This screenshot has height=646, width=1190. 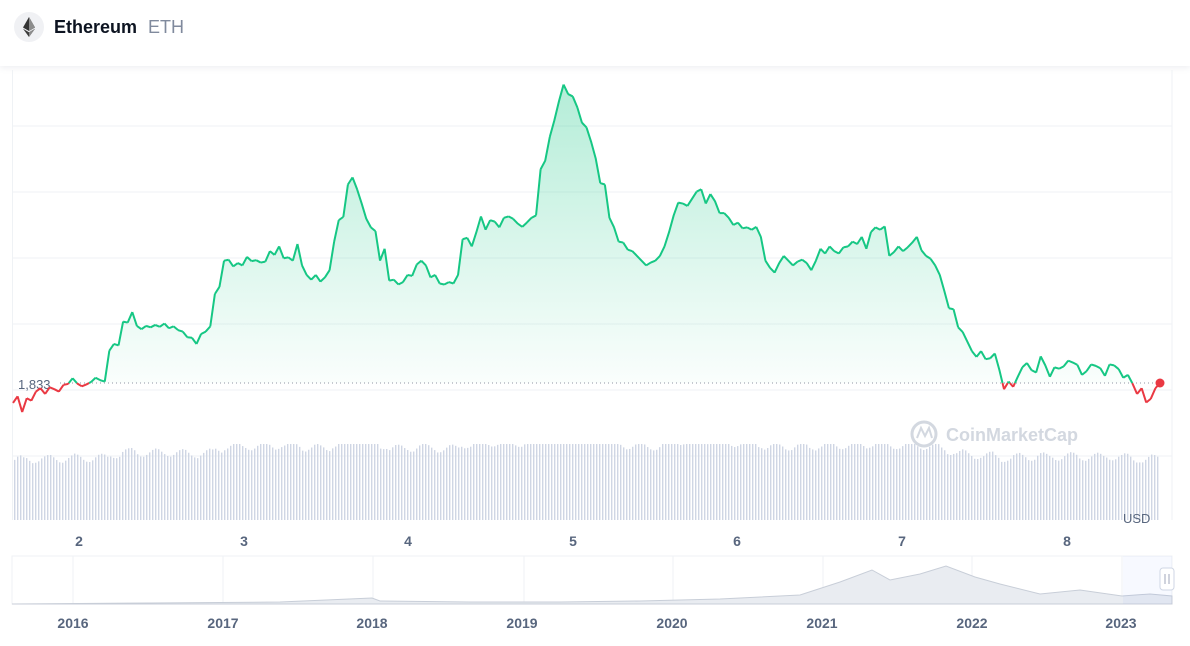 I want to click on reference-price-label: 1,833, so click(x=34, y=384).